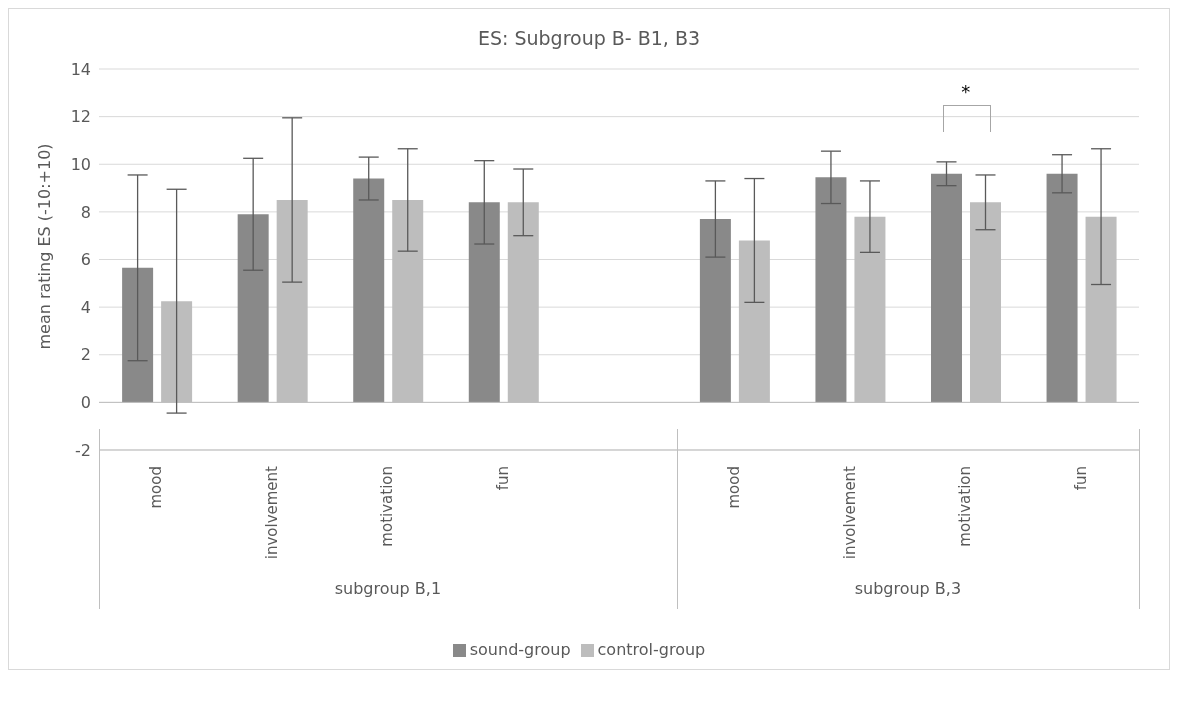 The width and height of the screenshot is (1197, 704). What do you see at coordinates (80, 69) in the screenshot?
I see `y-tick-label: 14` at bounding box center [80, 69].